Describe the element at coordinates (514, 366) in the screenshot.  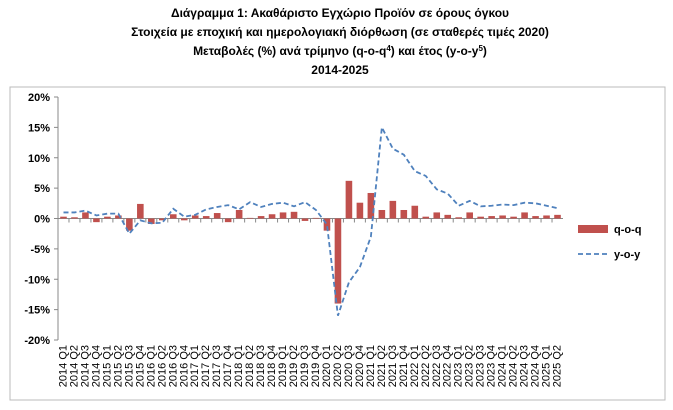
I see `x-tick-label: 2024 Q2` at that location.